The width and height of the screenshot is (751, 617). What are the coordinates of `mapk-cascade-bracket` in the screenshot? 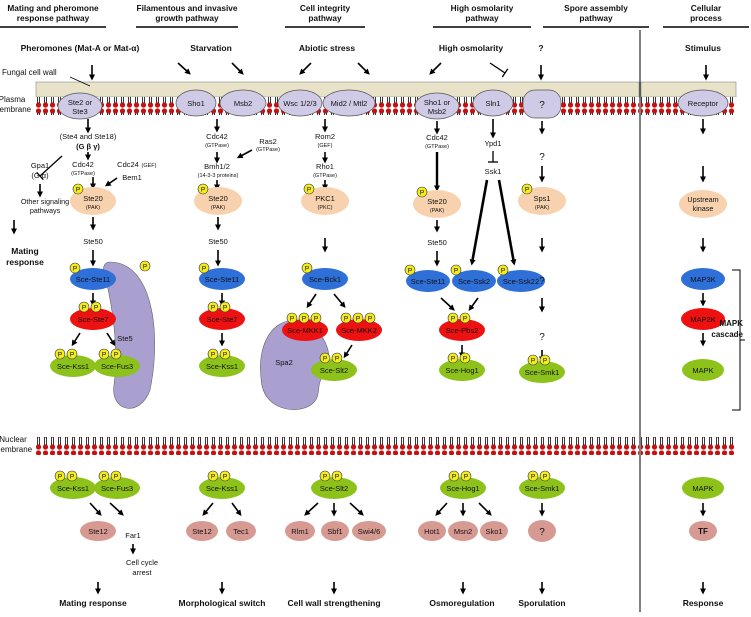 It's located at (738, 340).